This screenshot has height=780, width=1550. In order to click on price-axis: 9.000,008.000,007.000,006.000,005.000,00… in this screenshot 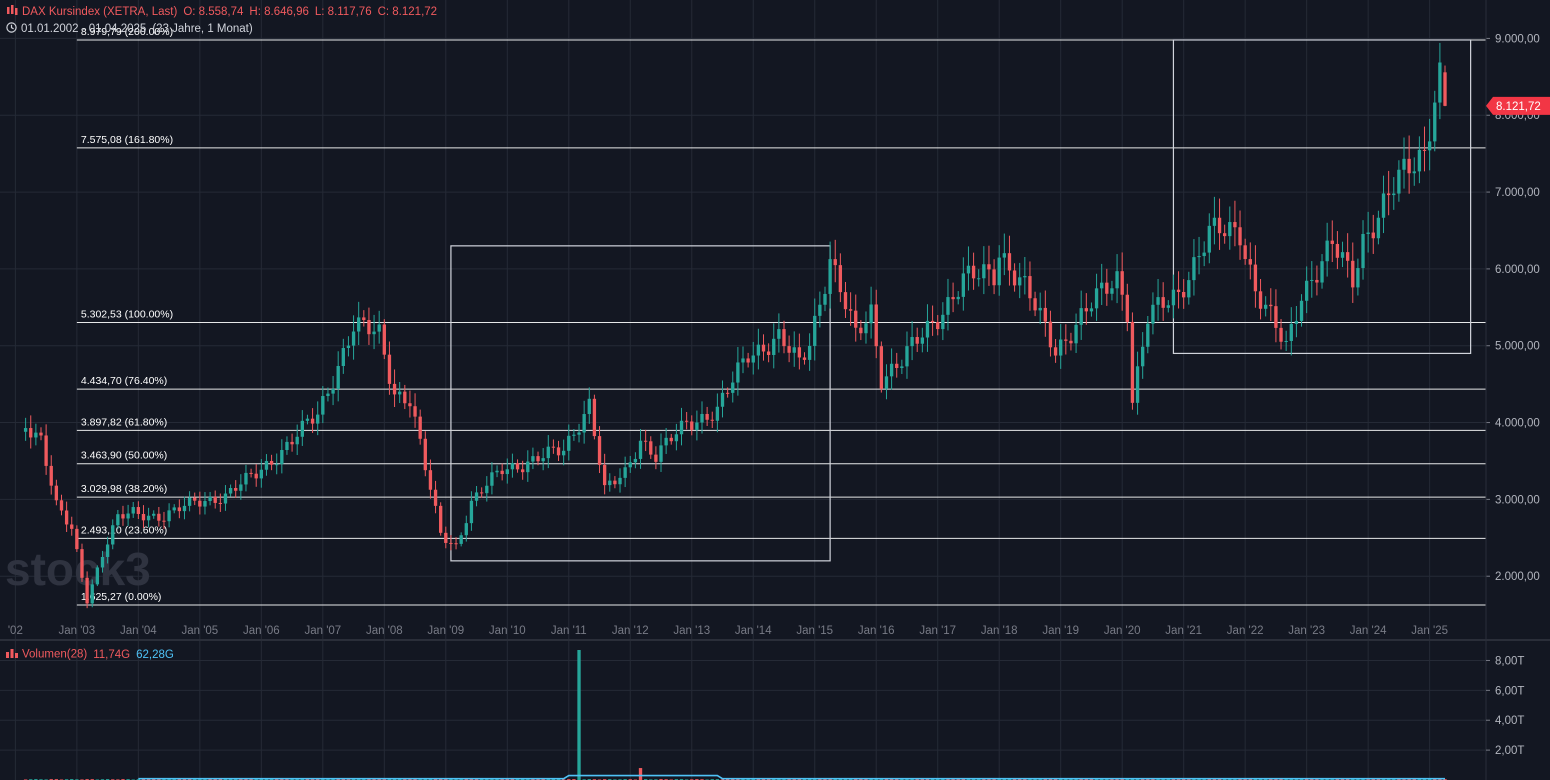, I will do `click(1512, 390)`.